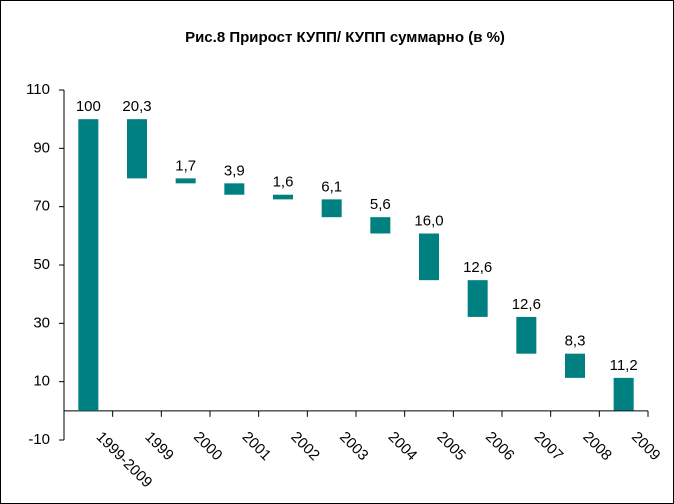 This screenshot has height=504, width=674. I want to click on y-tick-label: 50, so click(41, 264).